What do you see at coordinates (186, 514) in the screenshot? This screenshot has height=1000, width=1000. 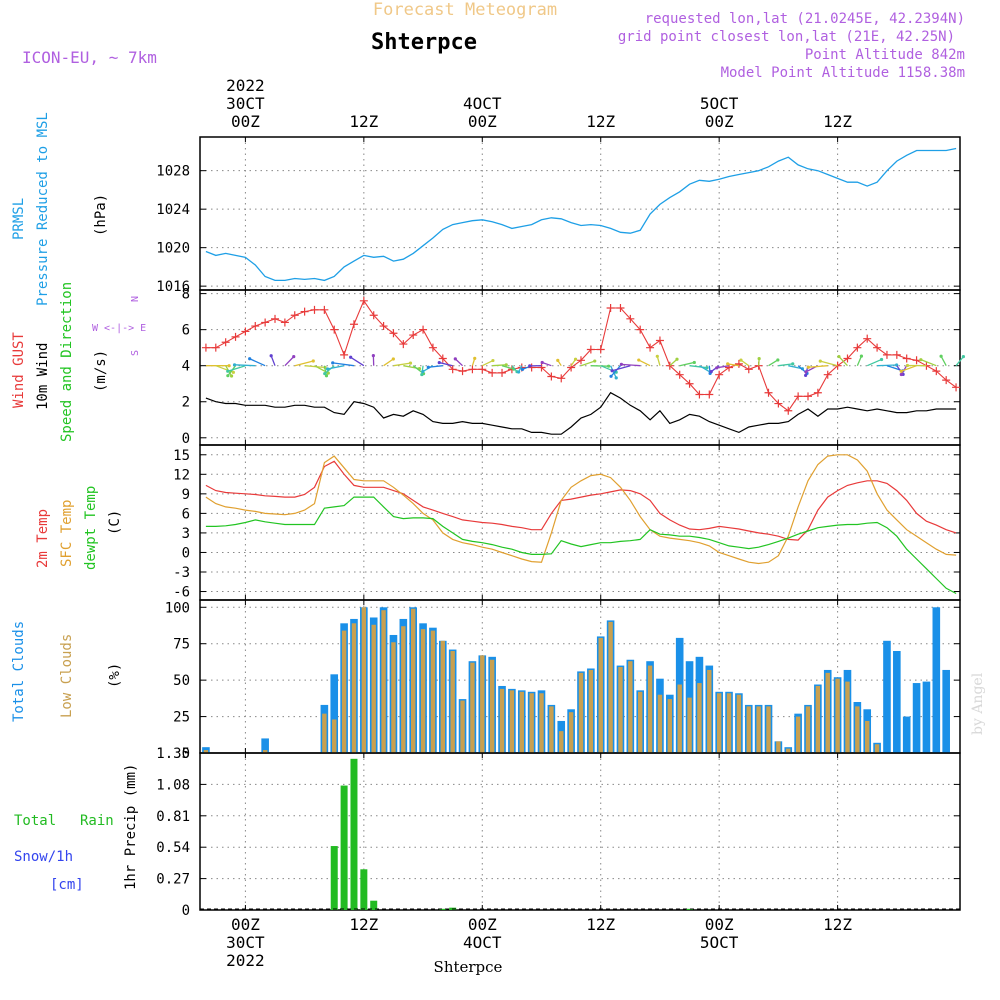 I see `y-tick-label: 6` at bounding box center [186, 514].